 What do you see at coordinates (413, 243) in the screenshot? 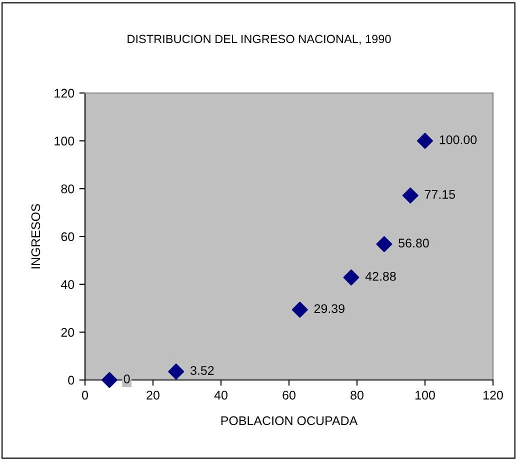
I see `data-label: 56.80` at bounding box center [413, 243].